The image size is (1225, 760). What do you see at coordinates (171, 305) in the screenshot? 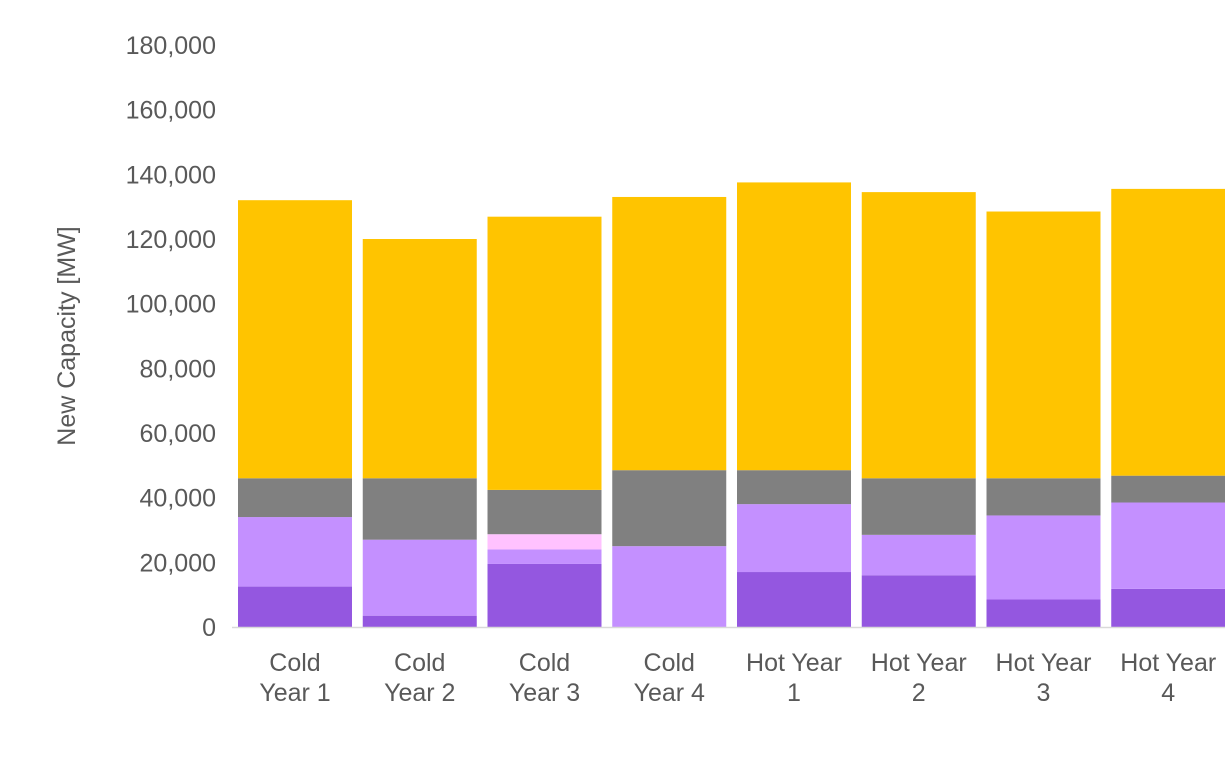
I see `y-tick-label: 100,000` at bounding box center [171, 305].